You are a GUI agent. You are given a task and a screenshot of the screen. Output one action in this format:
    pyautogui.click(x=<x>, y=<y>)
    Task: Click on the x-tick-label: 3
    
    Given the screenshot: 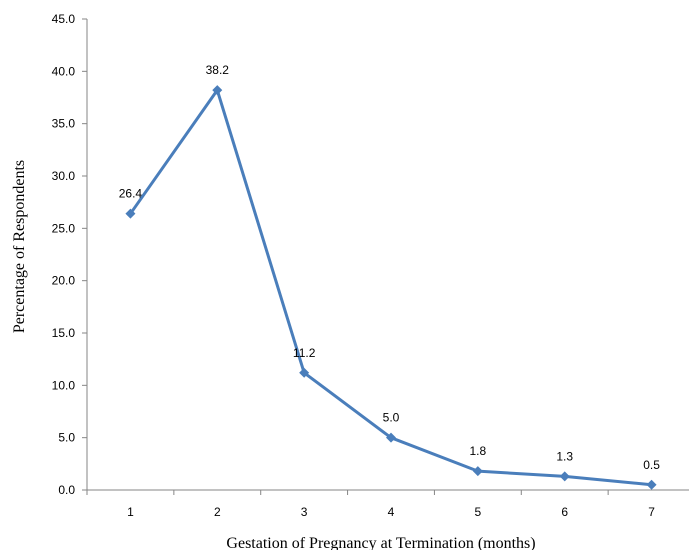 What is the action you would take?
    pyautogui.click(x=304, y=512)
    